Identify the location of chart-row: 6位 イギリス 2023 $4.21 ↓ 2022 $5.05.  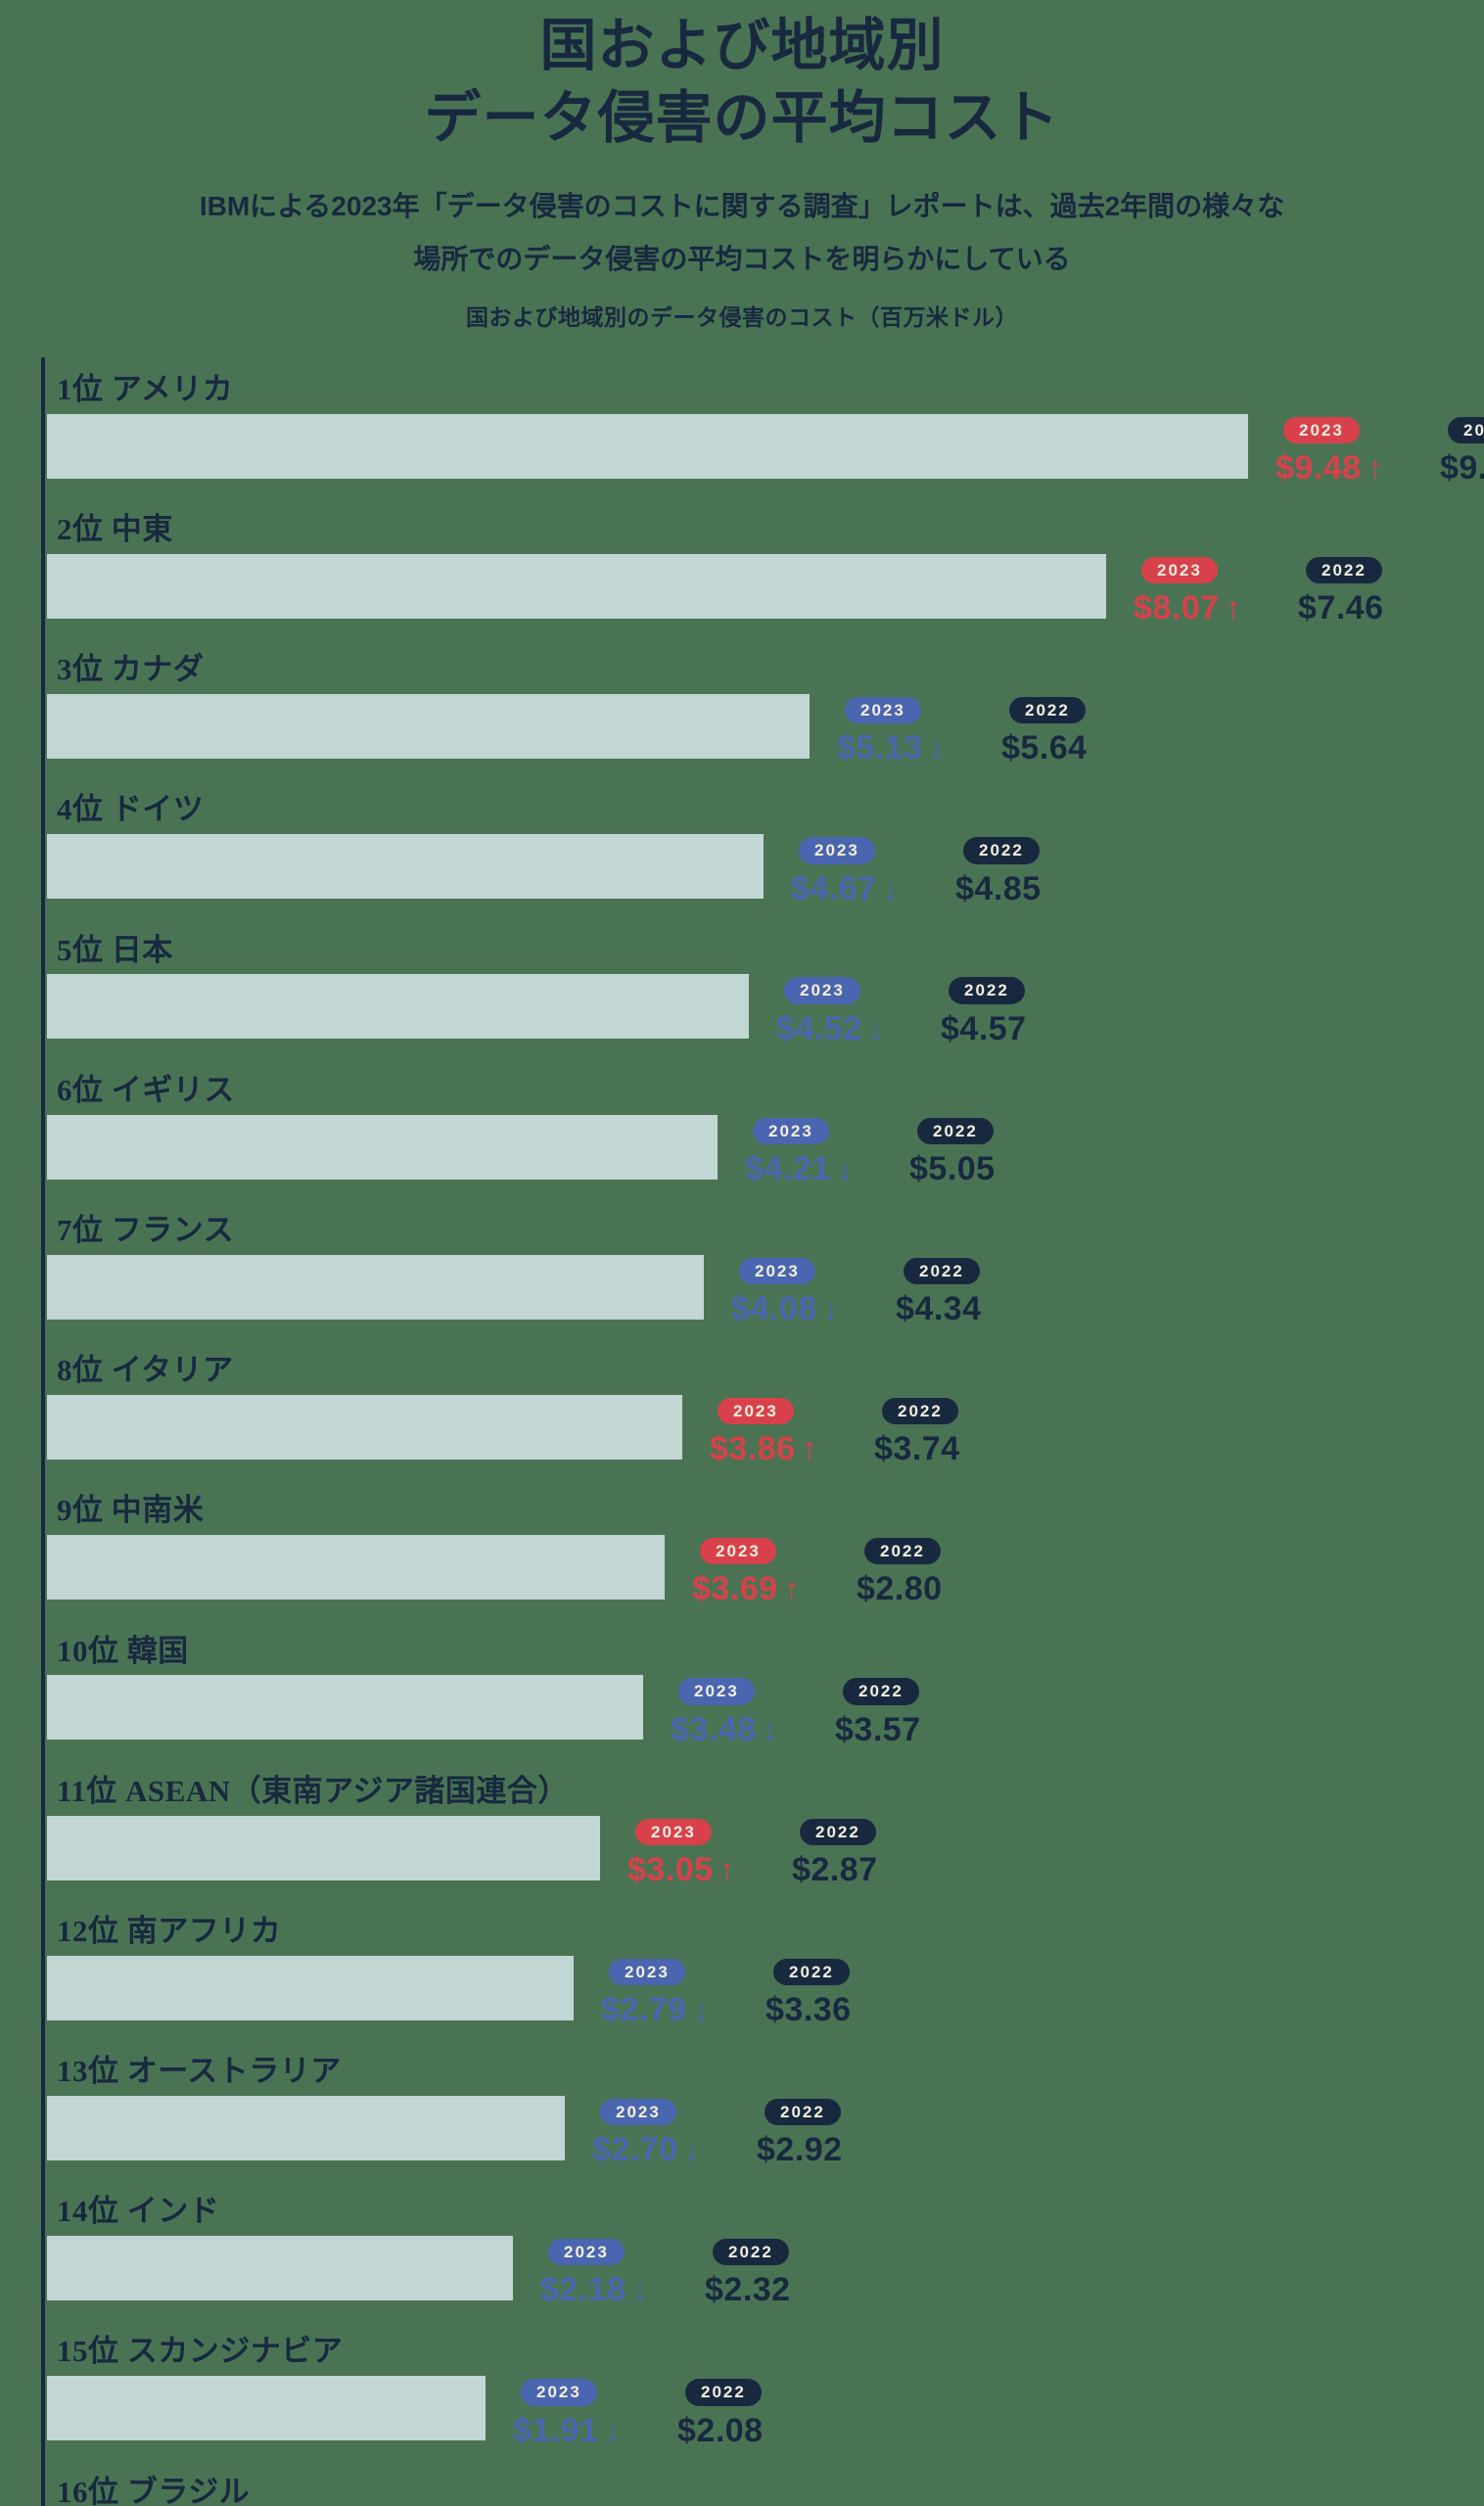
(765, 1129).